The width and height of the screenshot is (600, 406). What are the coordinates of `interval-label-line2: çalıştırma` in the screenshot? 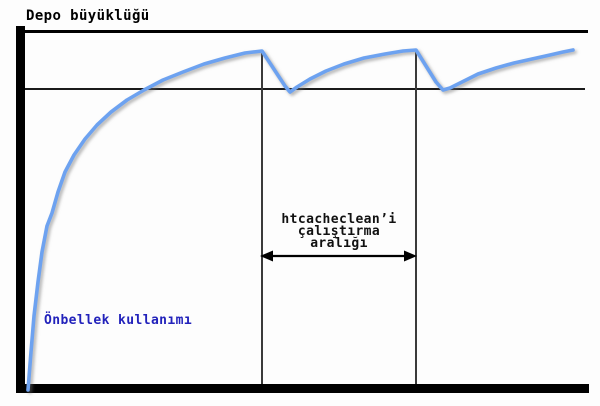 It's located at (339, 231).